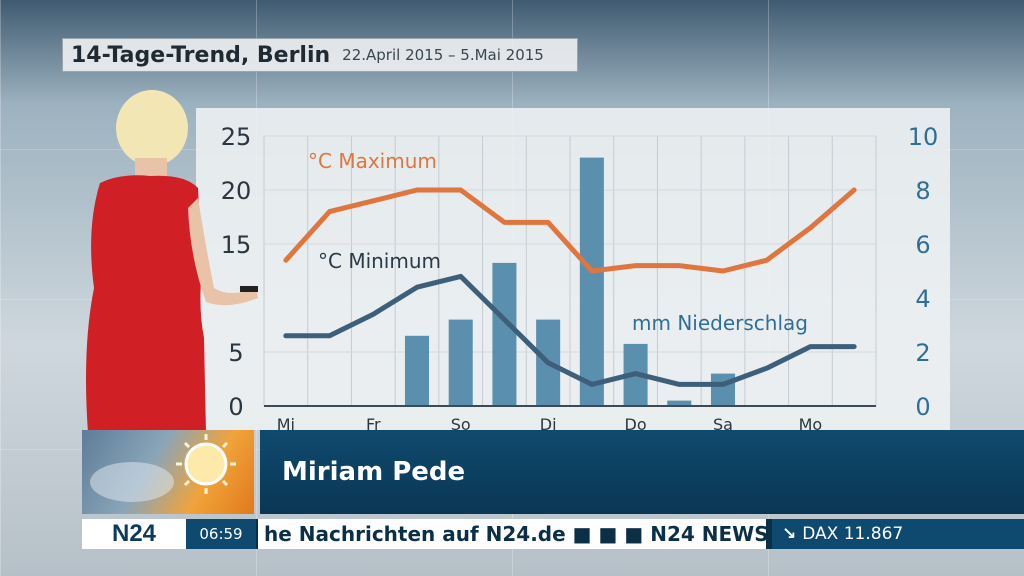 Image resolution: width=1024 pixels, height=576 pixels. I want to click on y-right-tick-label: 8, so click(922, 191).